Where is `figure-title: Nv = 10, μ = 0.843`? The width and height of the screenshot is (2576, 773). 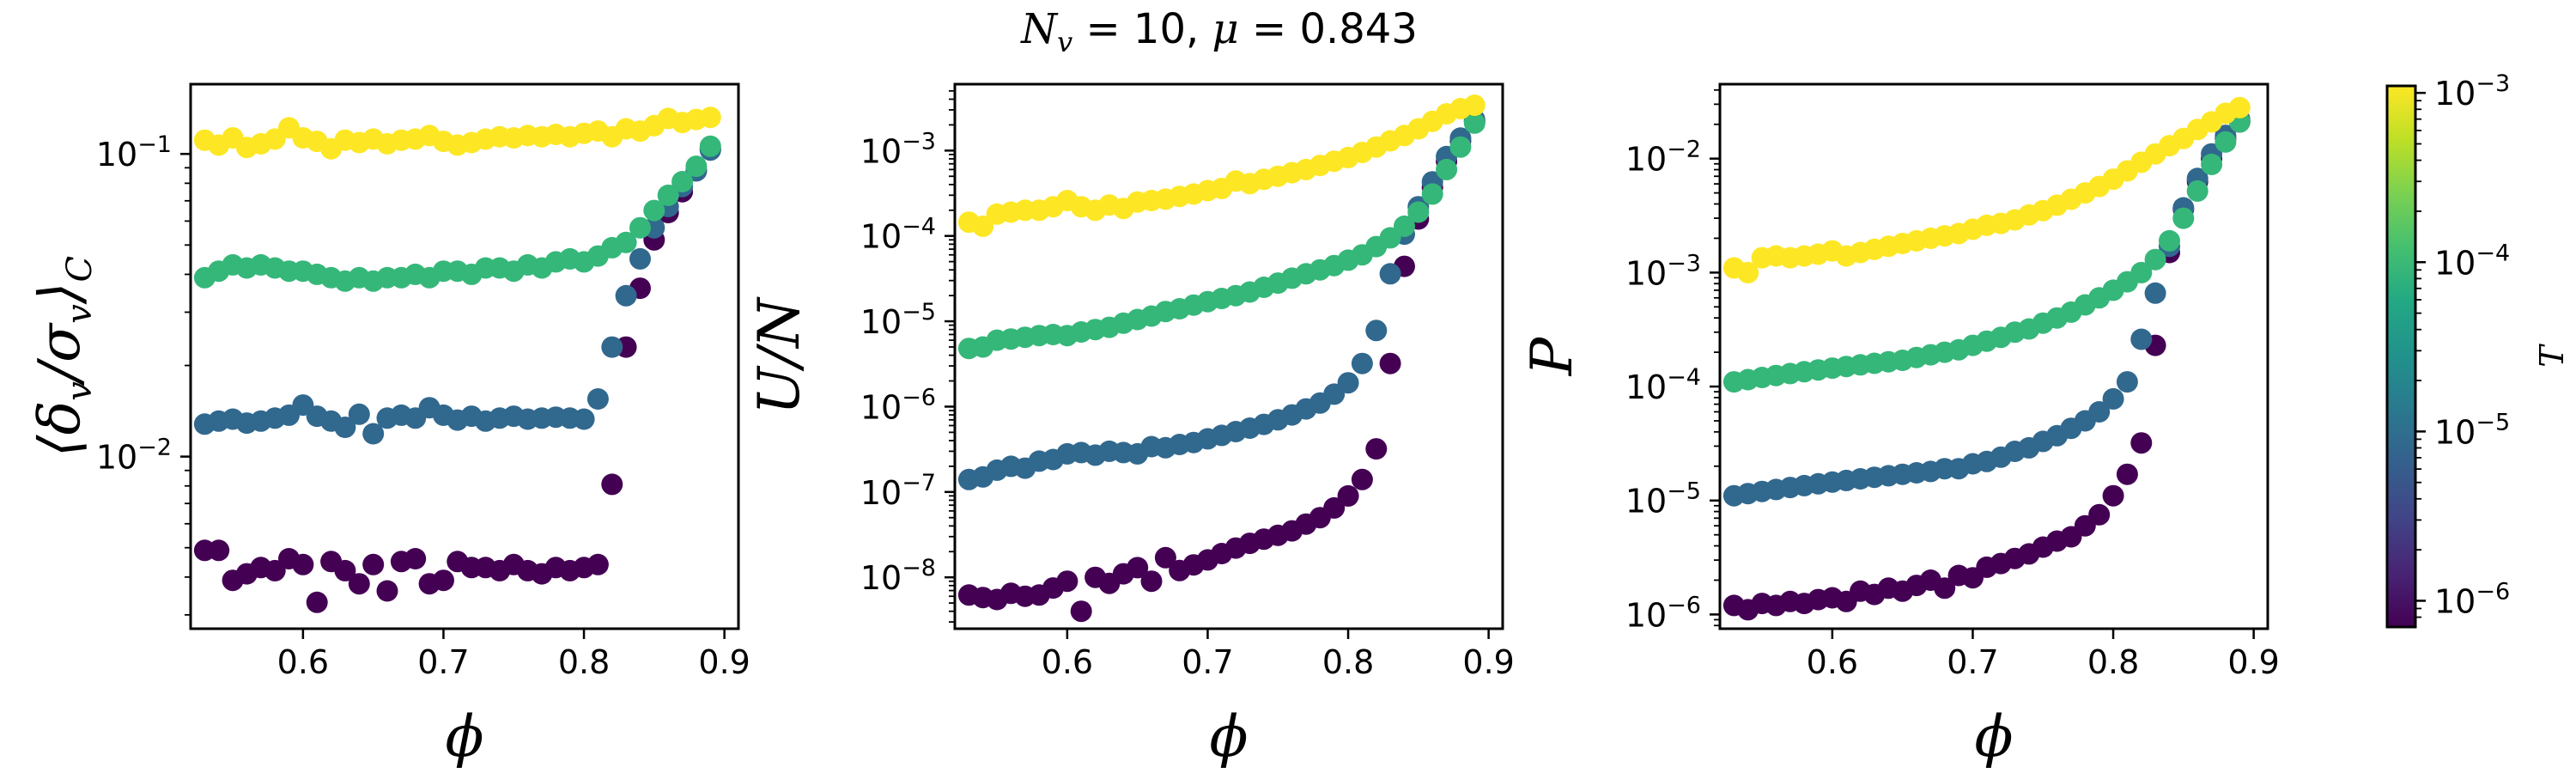 figure-title: Nv = 10, μ = 0.843 is located at coordinates (1219, 31).